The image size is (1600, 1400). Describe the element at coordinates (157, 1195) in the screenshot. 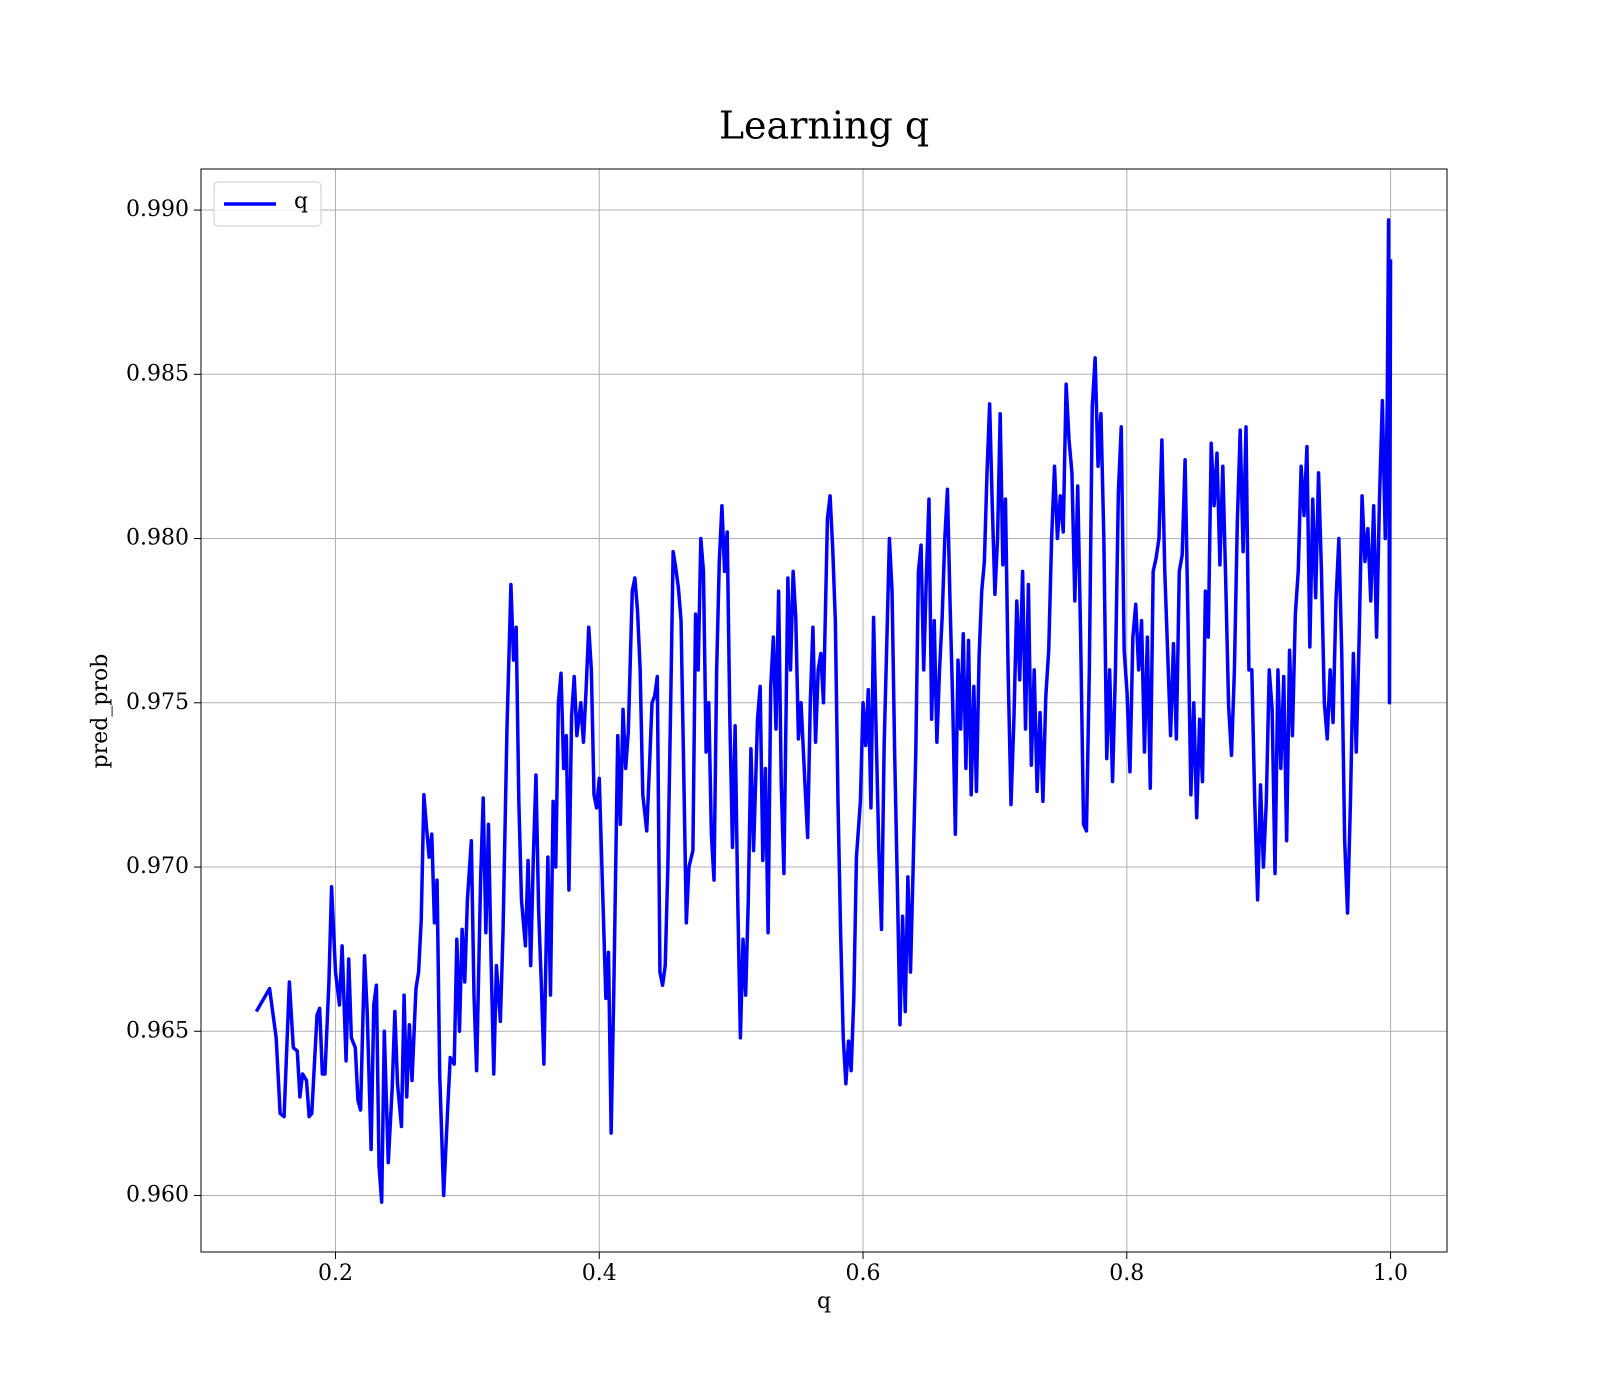

I see `y-tick-label: 0.960` at that location.